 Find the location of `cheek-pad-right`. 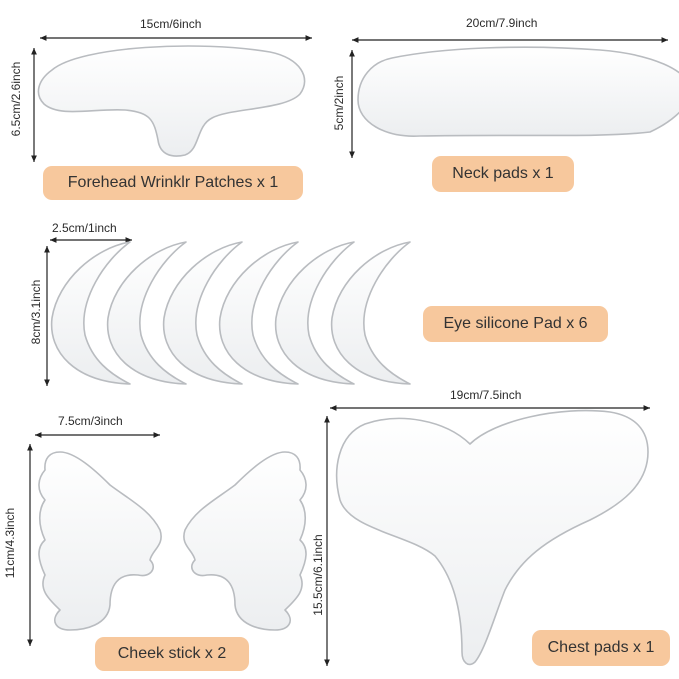

cheek-pad-right is located at coordinates (245, 541).